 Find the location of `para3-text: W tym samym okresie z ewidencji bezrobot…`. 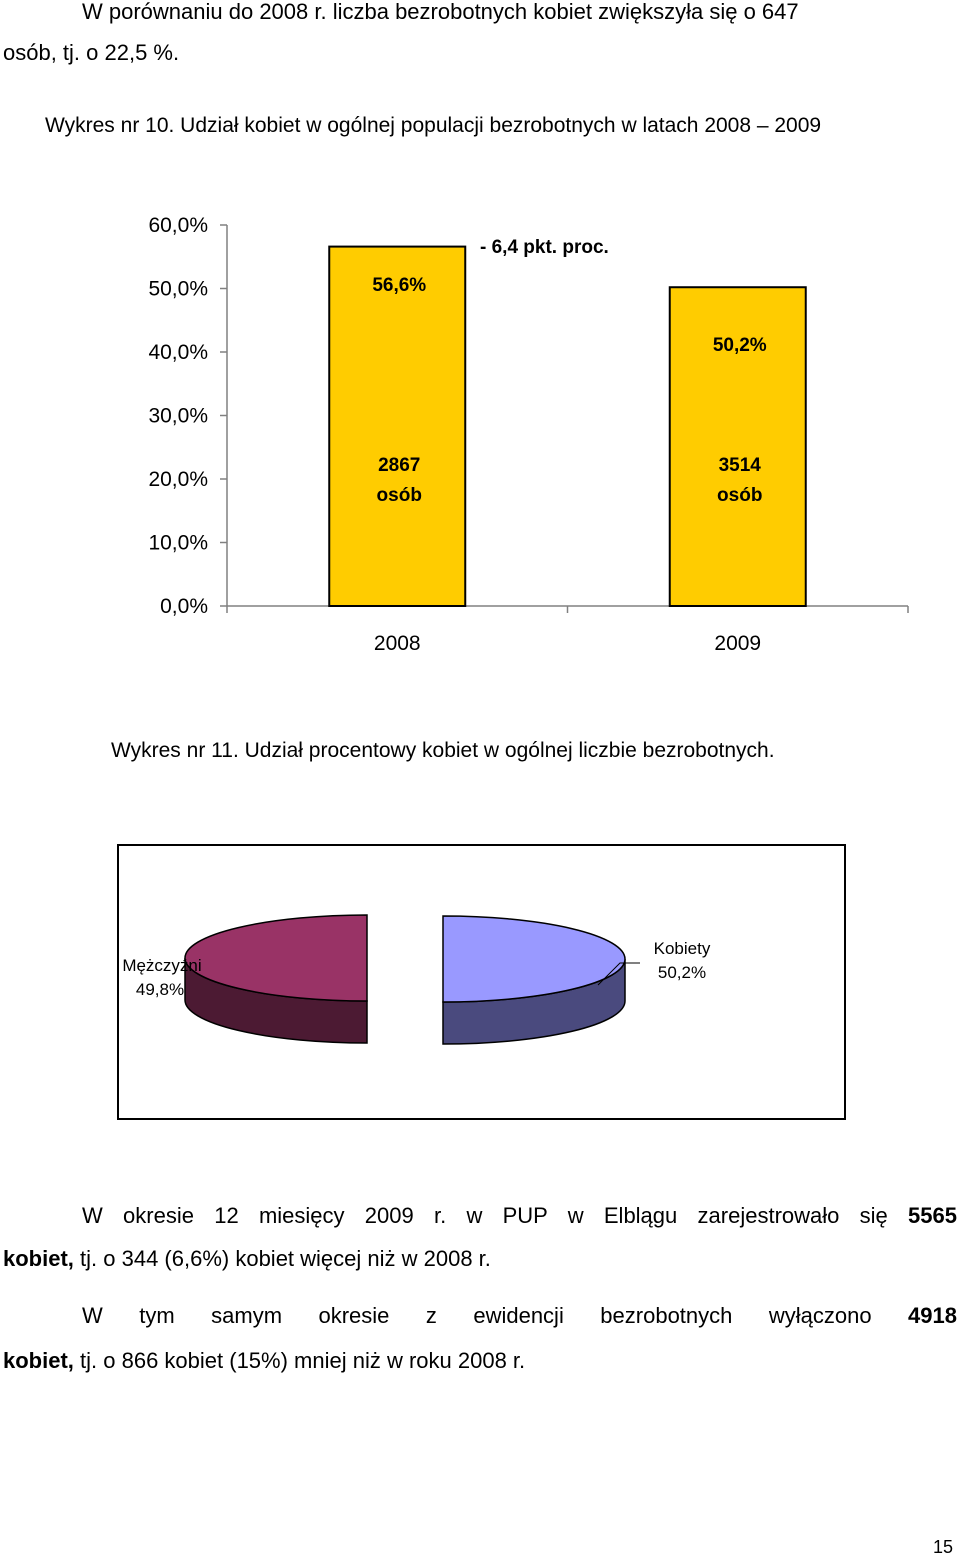

para3-text: W tym samym okresie z ewidencji bezrobot… is located at coordinates (477, 1315).